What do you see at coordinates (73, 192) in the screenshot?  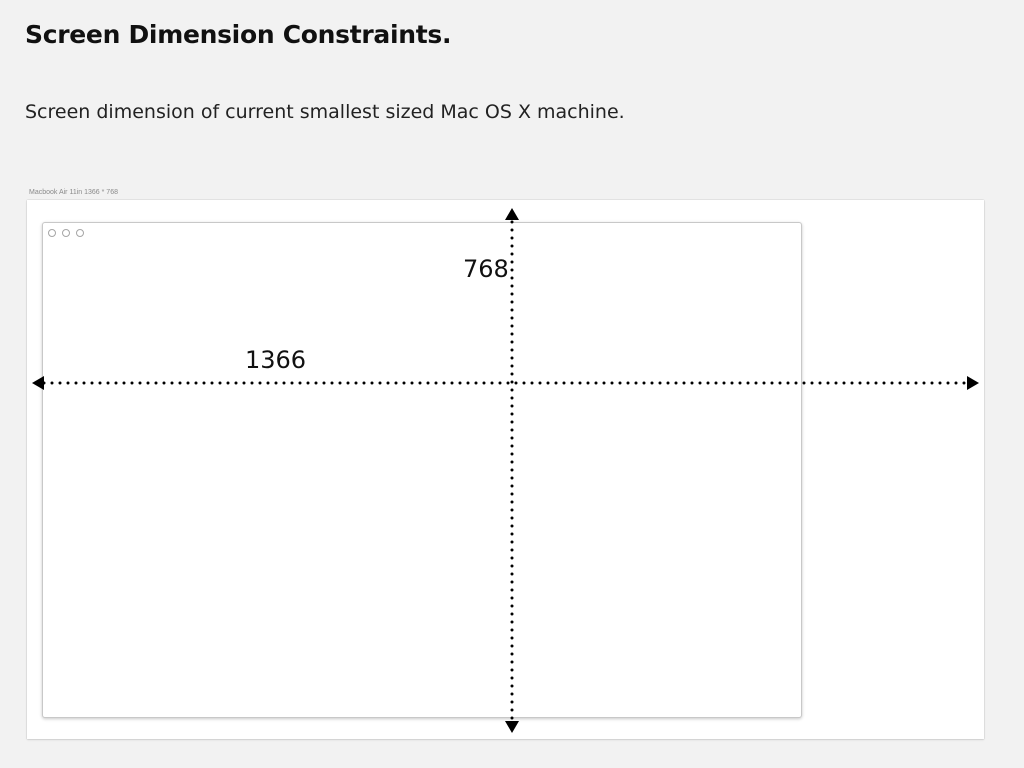 I see `artboard-label: Macbook Air 11in 1366 * 768` at bounding box center [73, 192].